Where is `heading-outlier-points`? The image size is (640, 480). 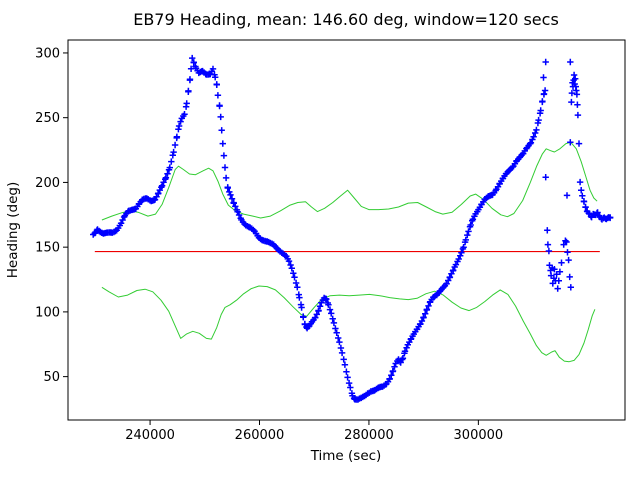
heading-outlier-points is located at coordinates (561, 175).